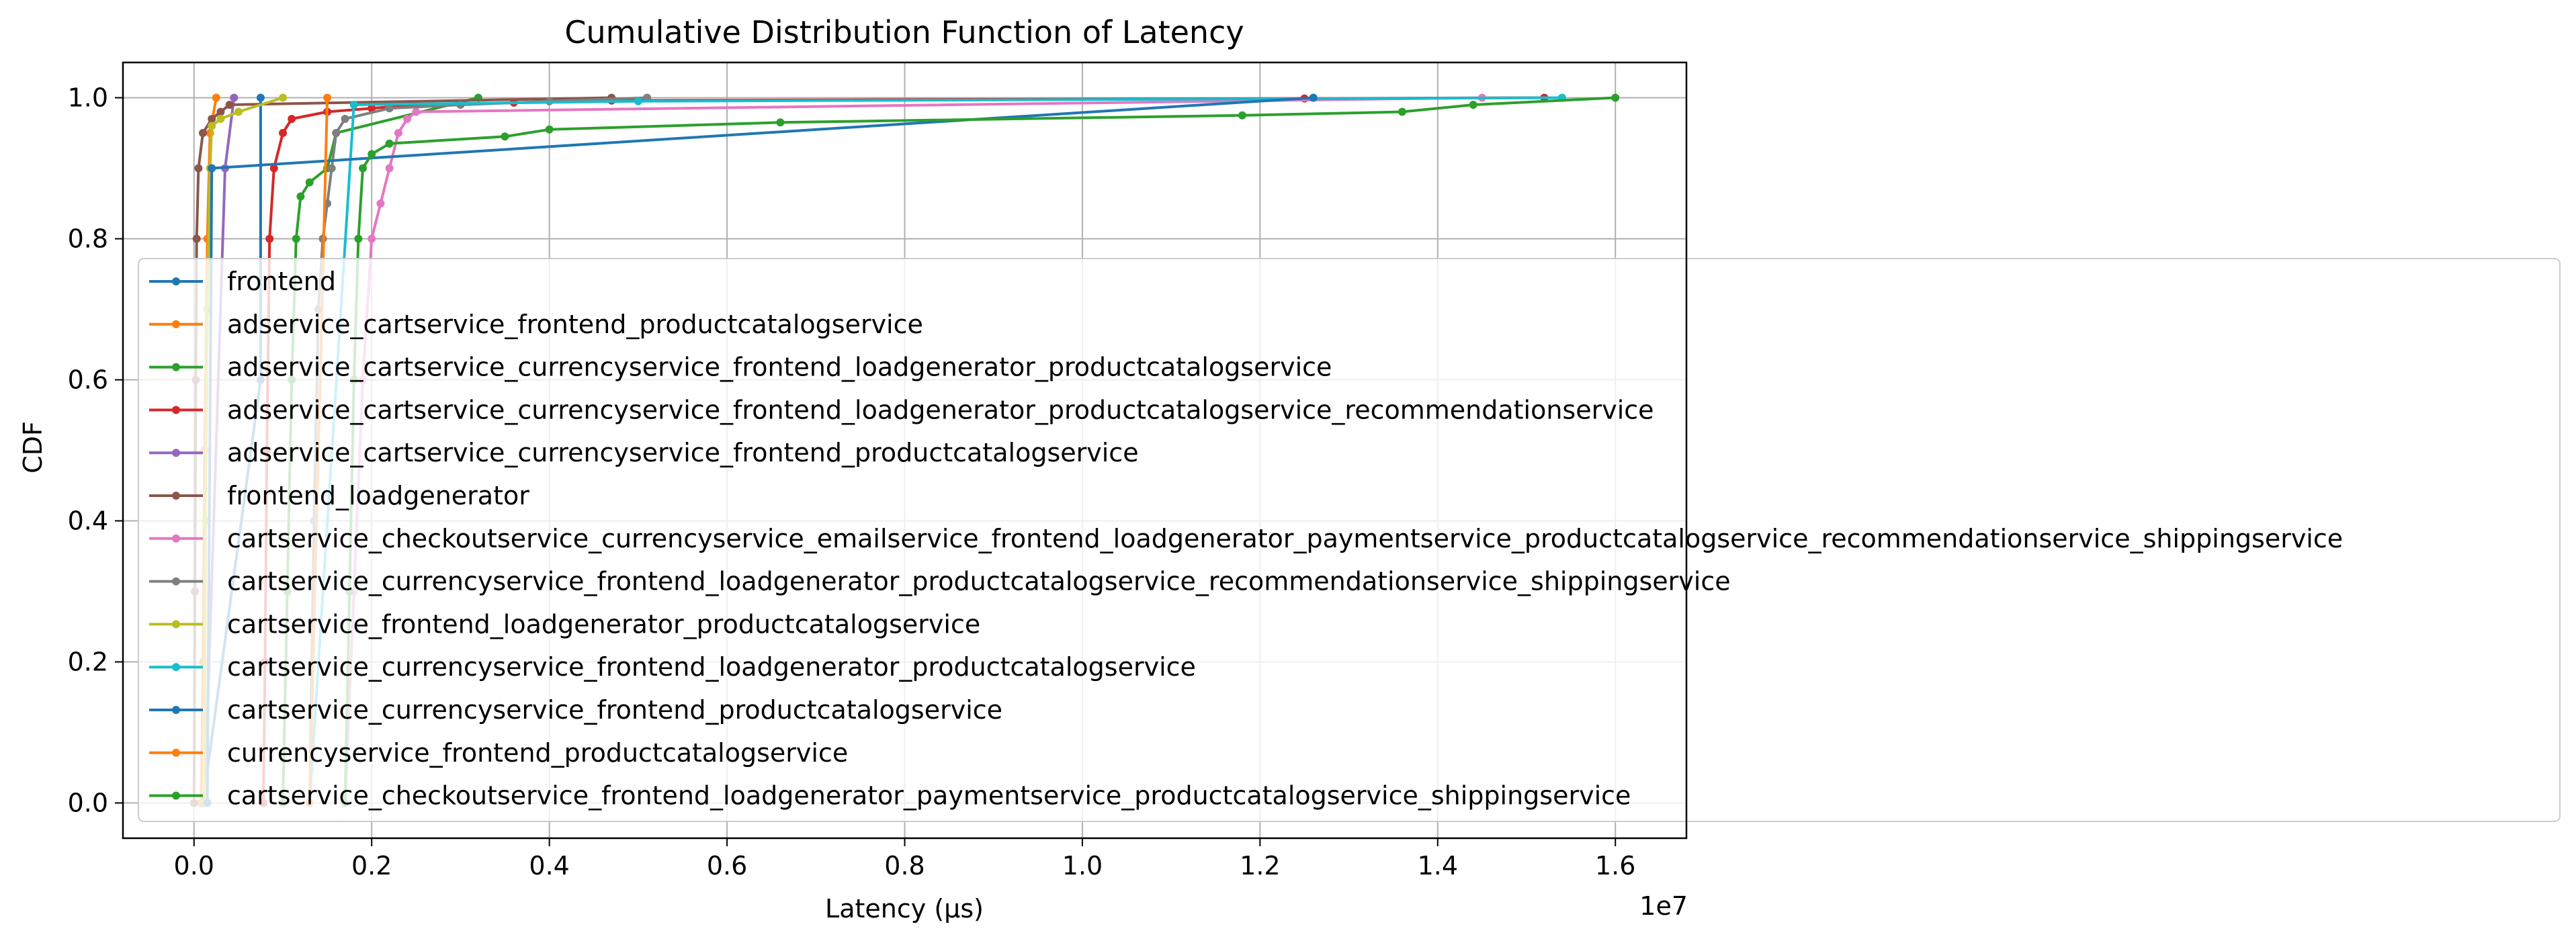  What do you see at coordinates (88, 239) in the screenshot?
I see `y-tick-label: 0.8` at bounding box center [88, 239].